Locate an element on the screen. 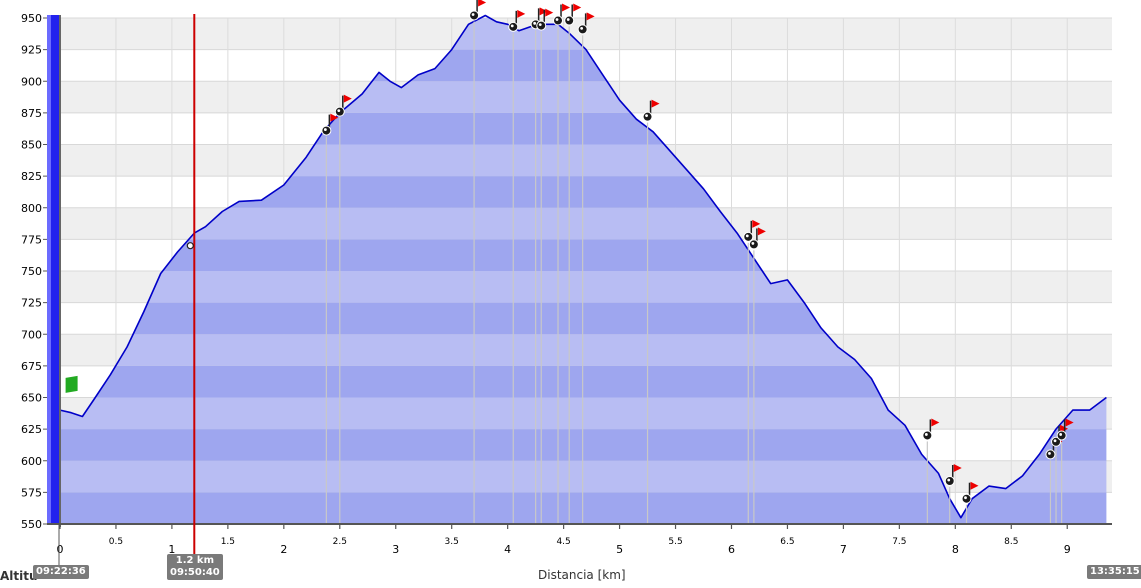 This screenshot has width=1141, height=588. x-tick-label: 7 is located at coordinates (843, 549).